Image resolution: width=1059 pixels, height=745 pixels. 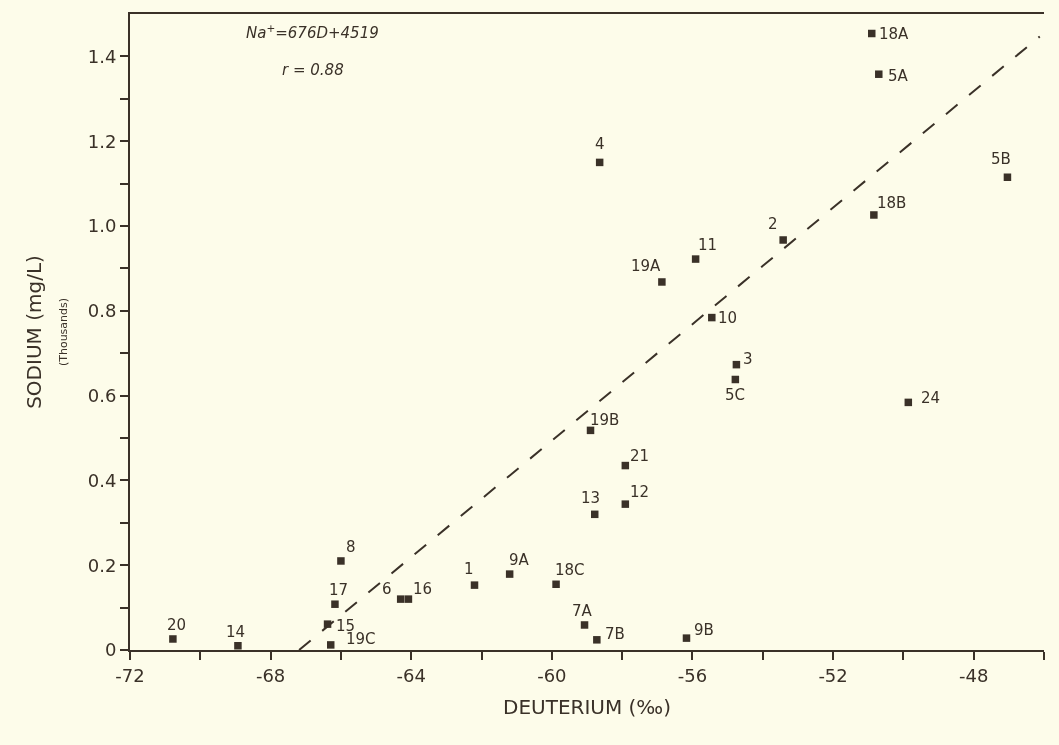 What do you see at coordinates (312, 32) in the screenshot?
I see `annotation: Na$^{+}$=676D+4519` at bounding box center [312, 32].